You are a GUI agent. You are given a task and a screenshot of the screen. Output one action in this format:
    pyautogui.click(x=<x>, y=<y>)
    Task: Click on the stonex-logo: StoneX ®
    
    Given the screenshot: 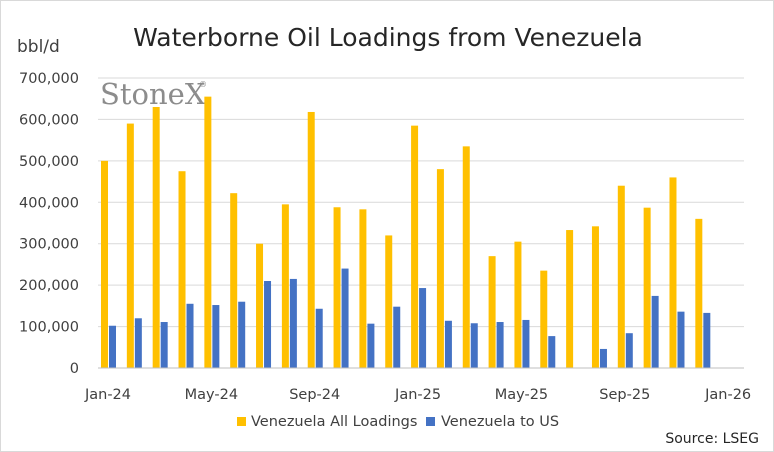 What is the action you would take?
    pyautogui.click(x=153, y=94)
    